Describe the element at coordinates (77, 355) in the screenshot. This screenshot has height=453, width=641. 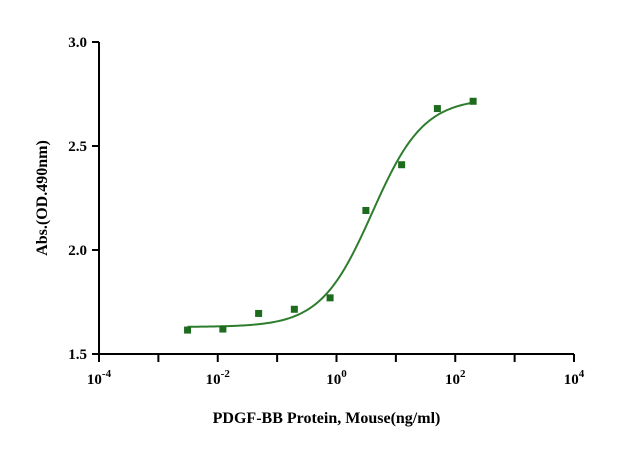
I see `y-tick-label: 1.5` at that location.